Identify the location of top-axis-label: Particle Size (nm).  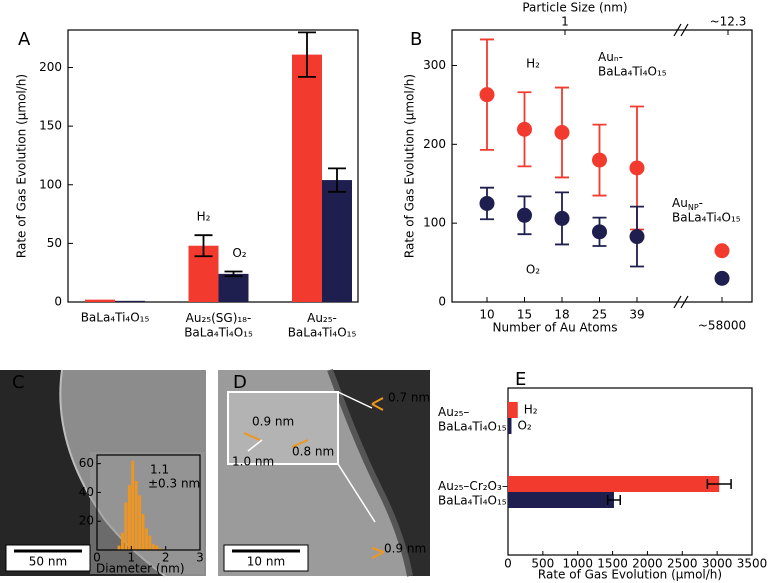
(574, 8).